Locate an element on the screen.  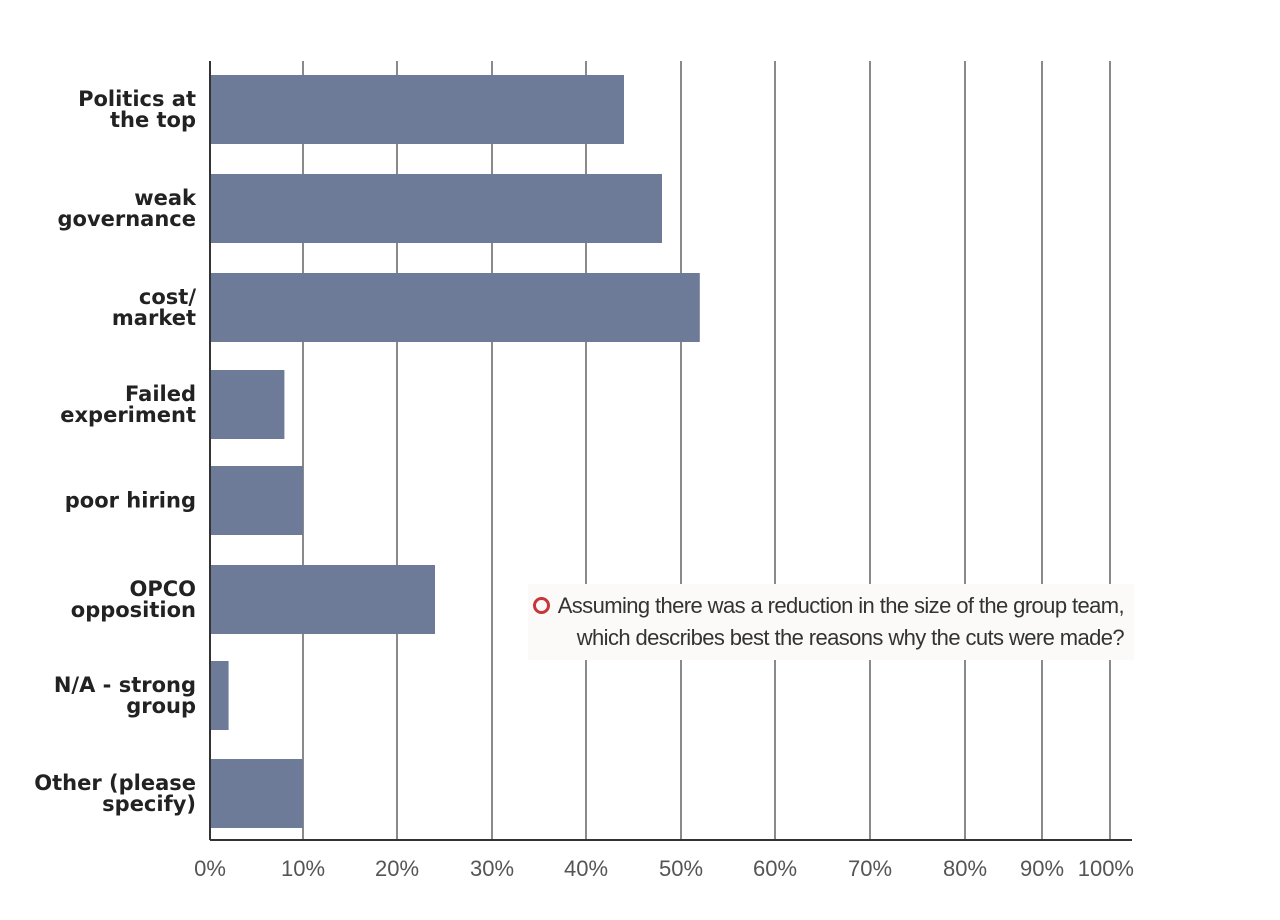
x-tick-label: 50% is located at coordinates (681, 868).